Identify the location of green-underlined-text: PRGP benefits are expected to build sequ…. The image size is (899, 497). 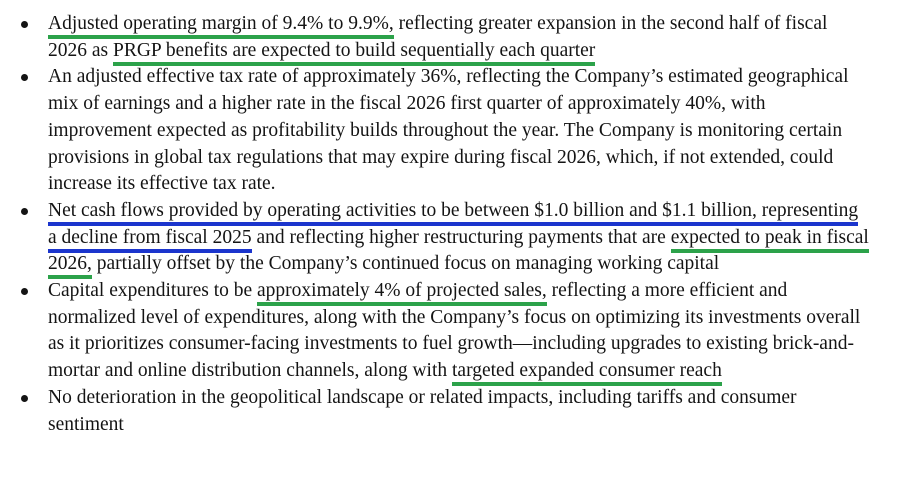
(354, 52).